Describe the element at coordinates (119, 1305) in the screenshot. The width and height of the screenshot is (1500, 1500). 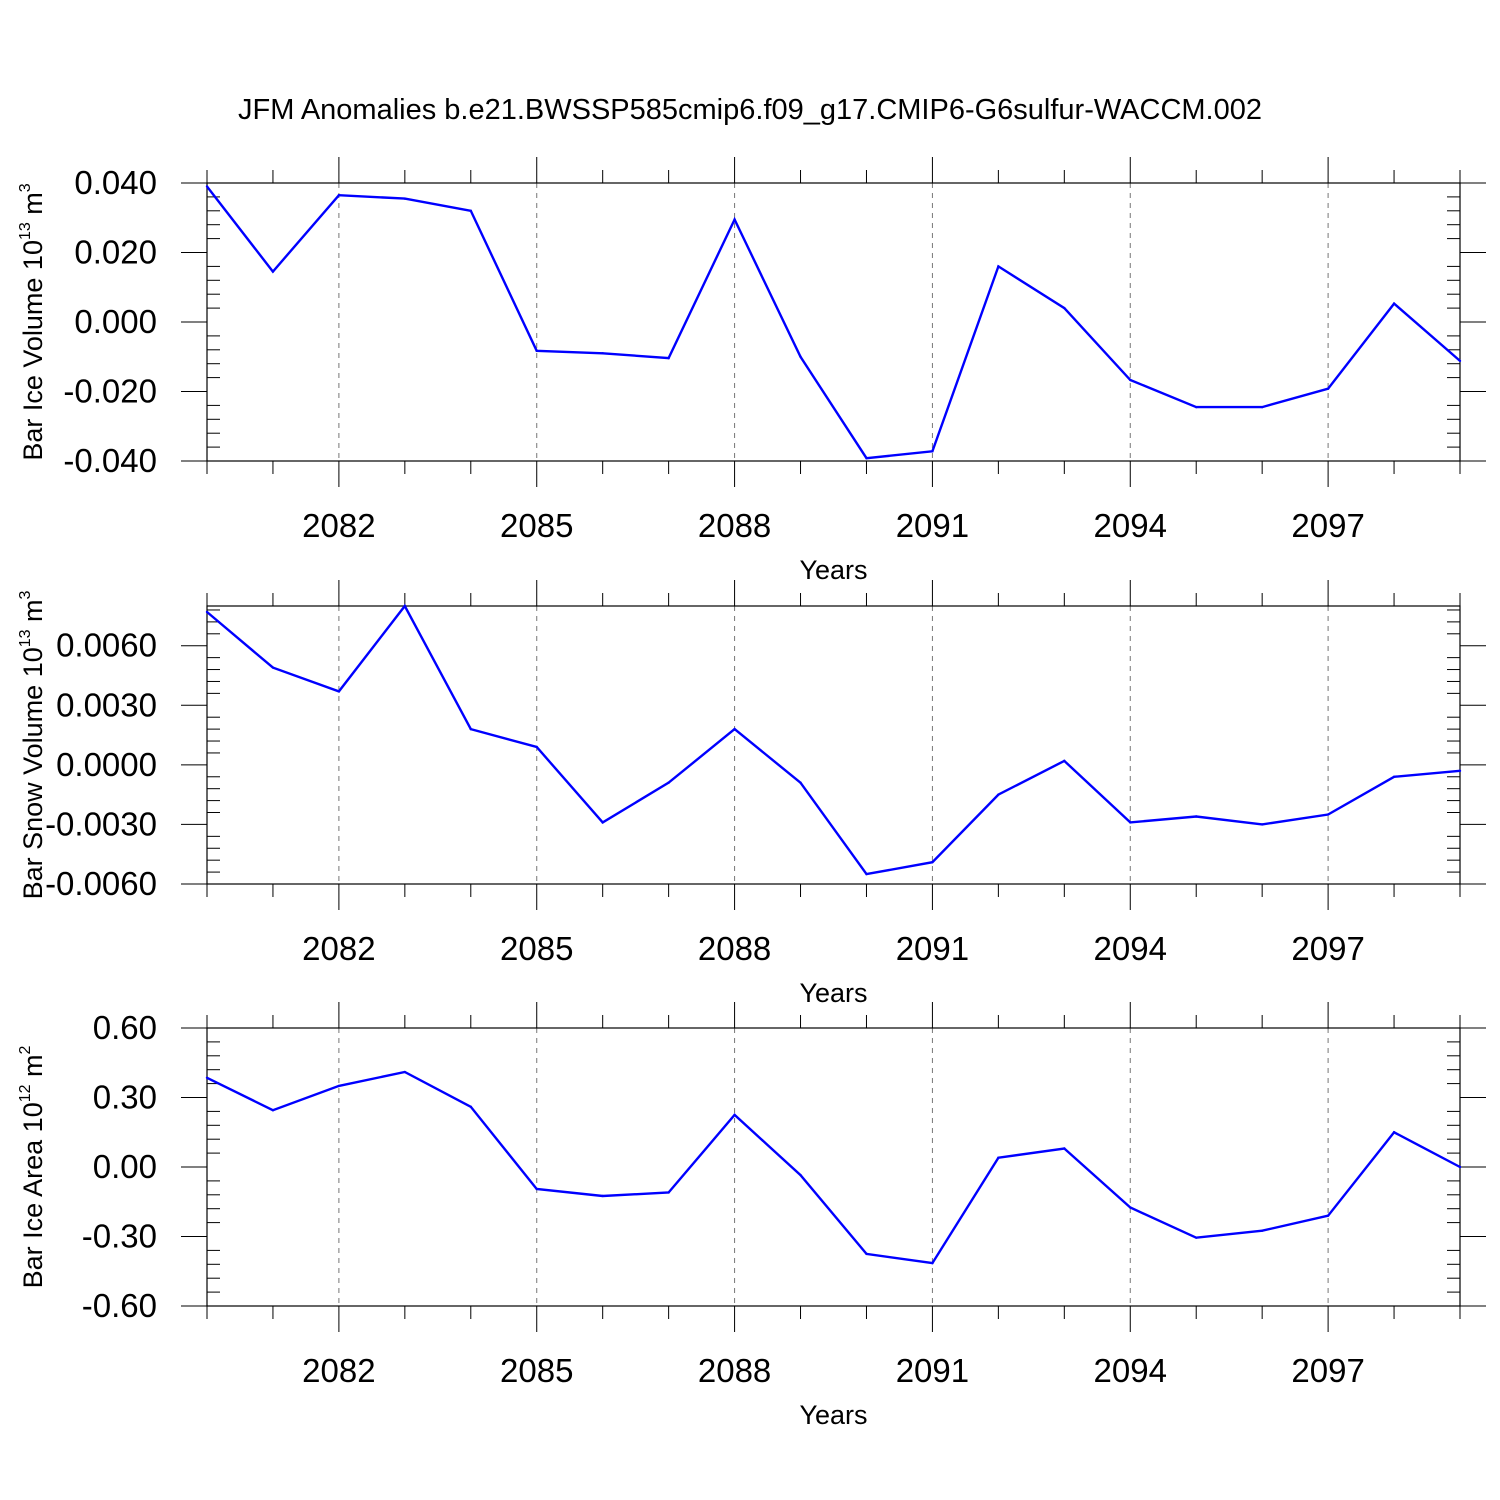
I see `y-tick-label: -0.60` at that location.